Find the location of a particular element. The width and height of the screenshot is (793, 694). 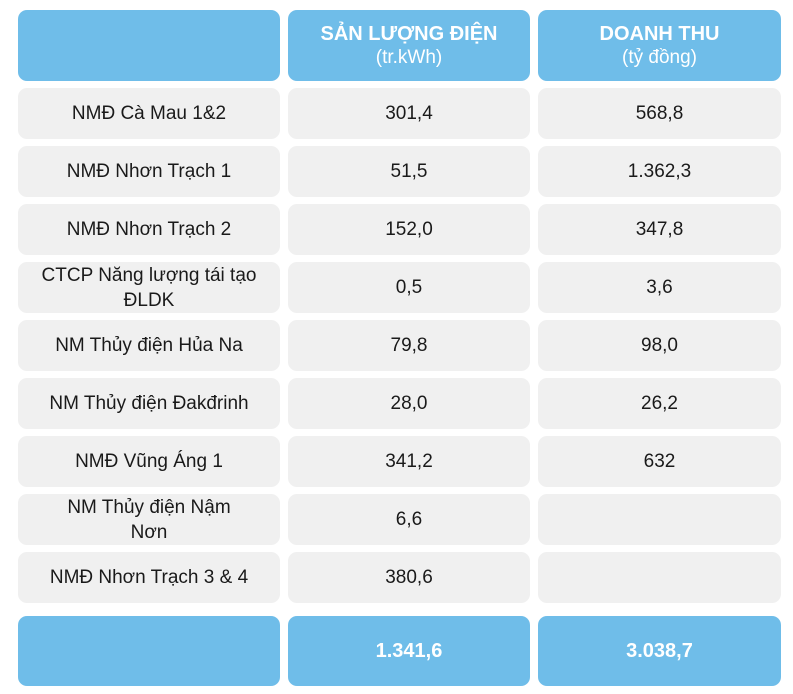

plant-name-cell: NM Thủy điện Đakđrinh is located at coordinates (149, 403).